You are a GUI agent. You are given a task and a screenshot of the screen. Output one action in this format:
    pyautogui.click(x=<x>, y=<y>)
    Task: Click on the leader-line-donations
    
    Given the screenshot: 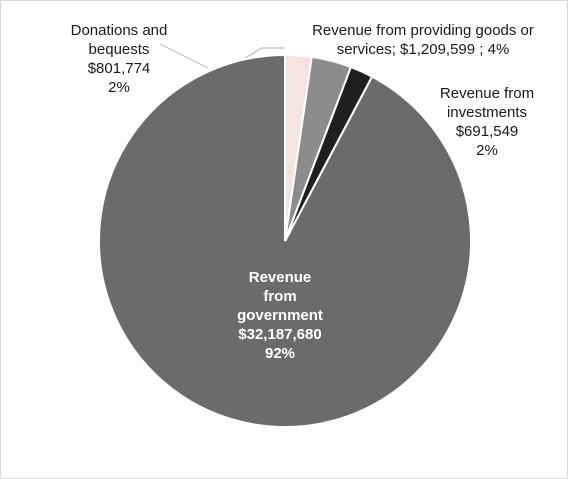 What is the action you would take?
    pyautogui.click(x=184, y=56)
    